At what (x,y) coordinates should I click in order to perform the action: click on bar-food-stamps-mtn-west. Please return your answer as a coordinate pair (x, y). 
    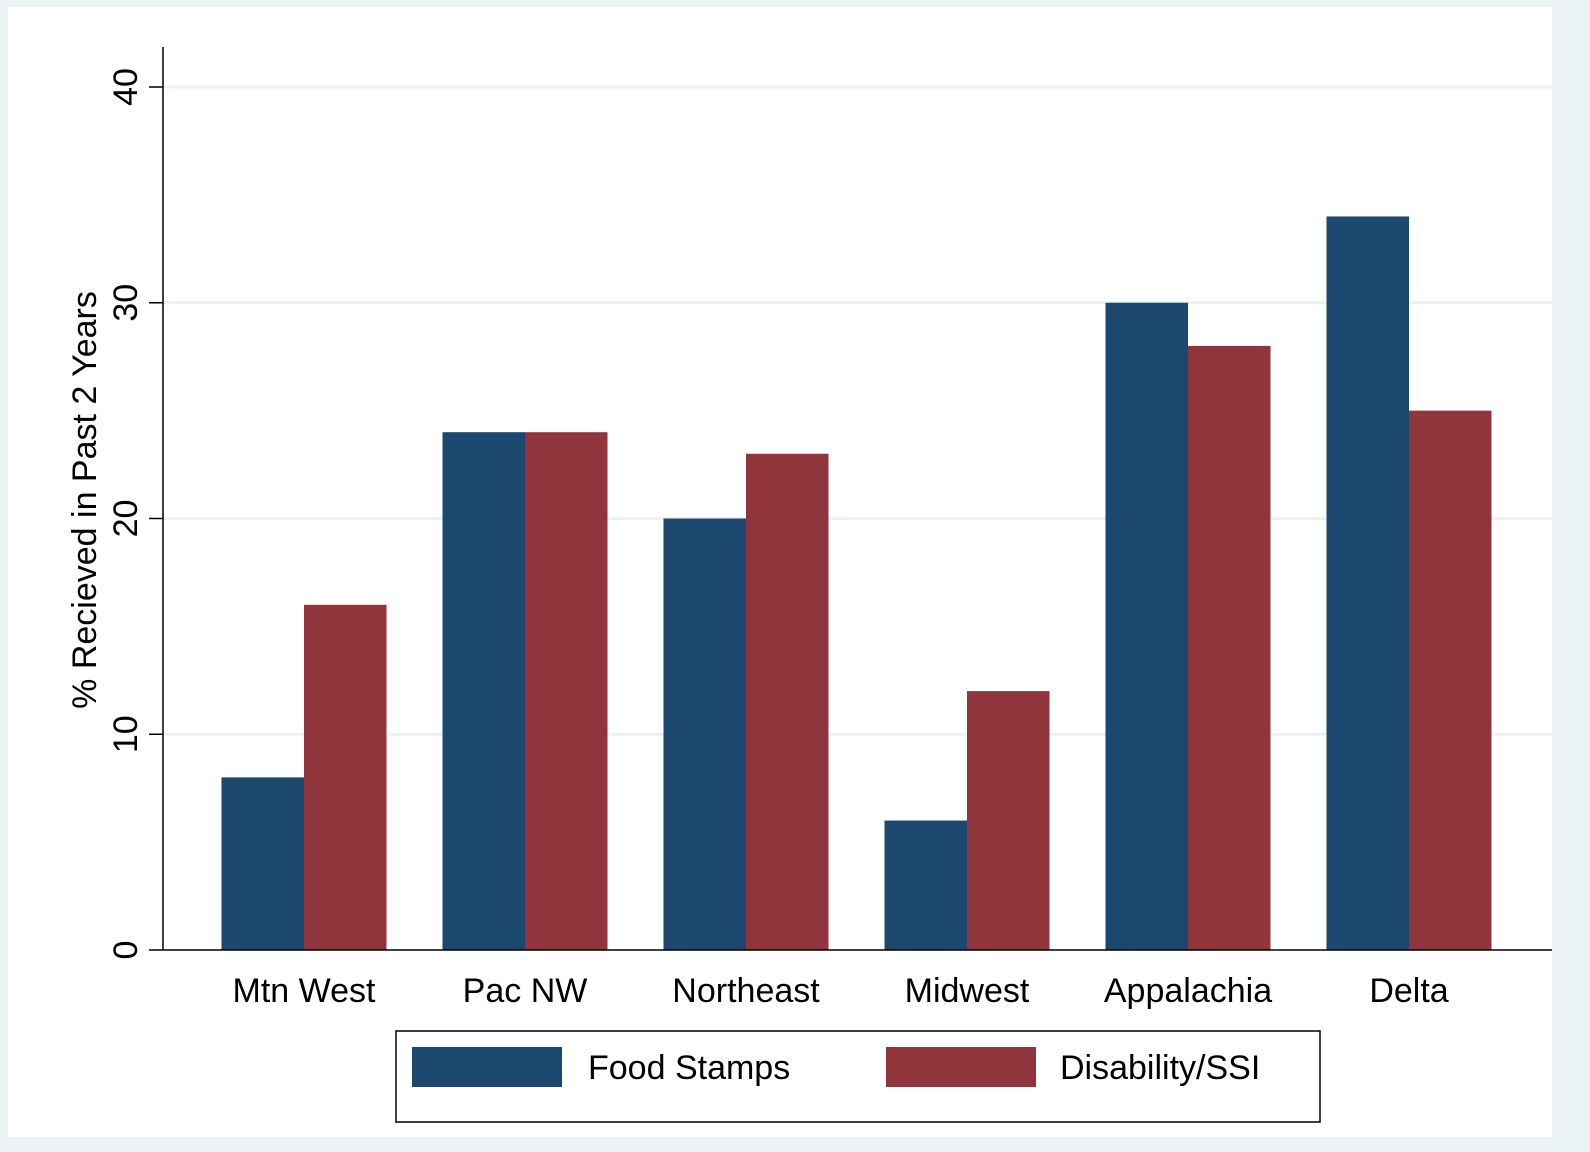
    Looking at the image, I should click on (262, 863).